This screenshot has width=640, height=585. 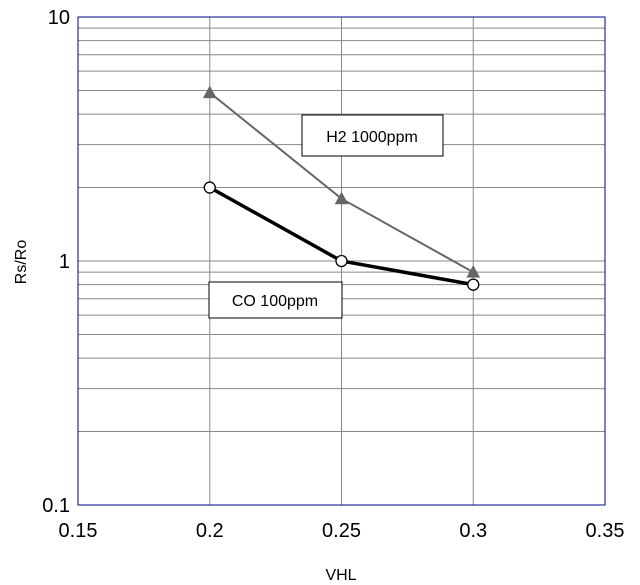 I want to click on x-tick-label: 0.35, so click(x=605, y=531).